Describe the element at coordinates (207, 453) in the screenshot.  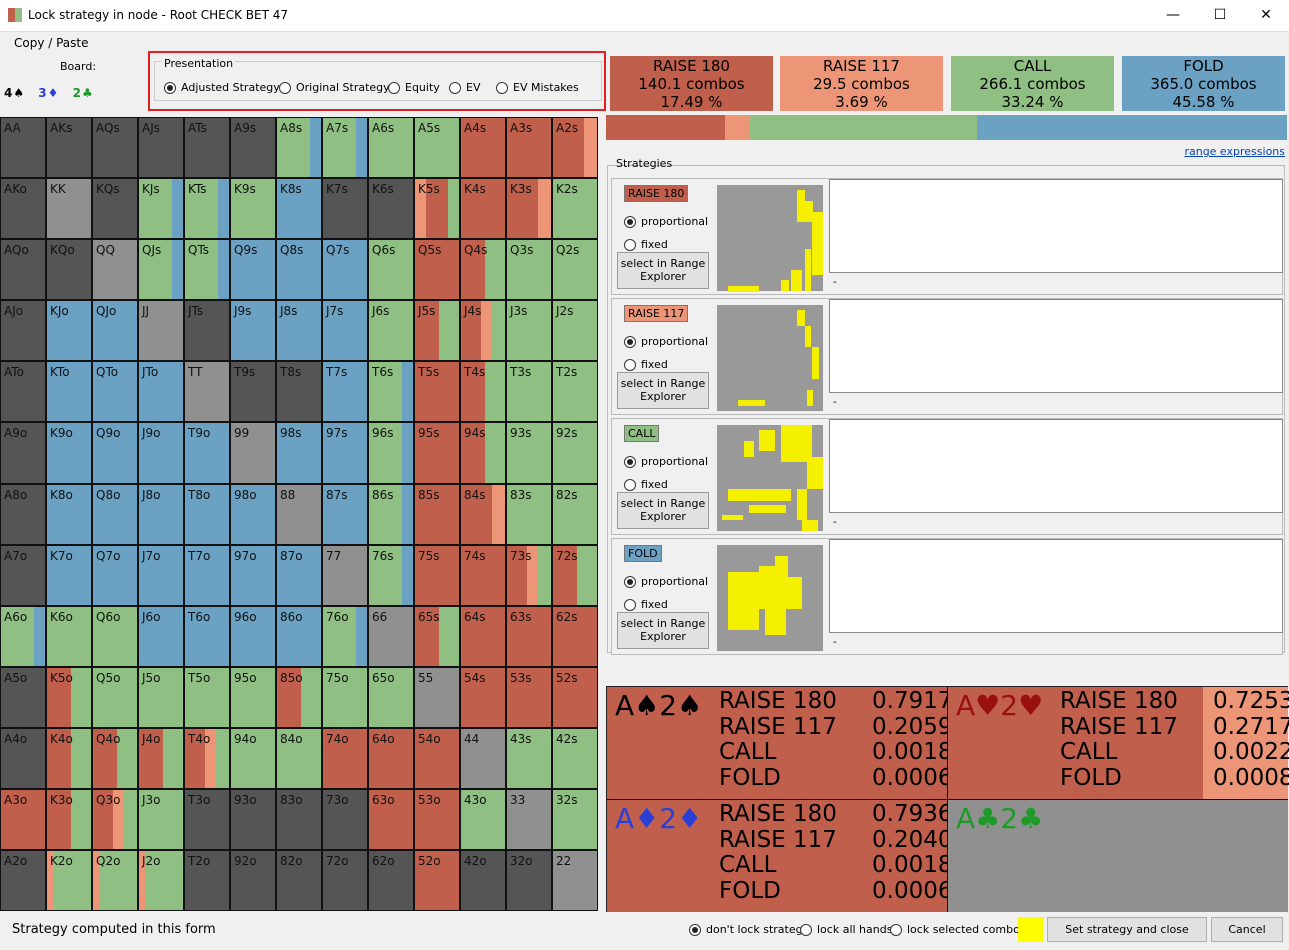
I see `hand-cell: T9o` at that location.